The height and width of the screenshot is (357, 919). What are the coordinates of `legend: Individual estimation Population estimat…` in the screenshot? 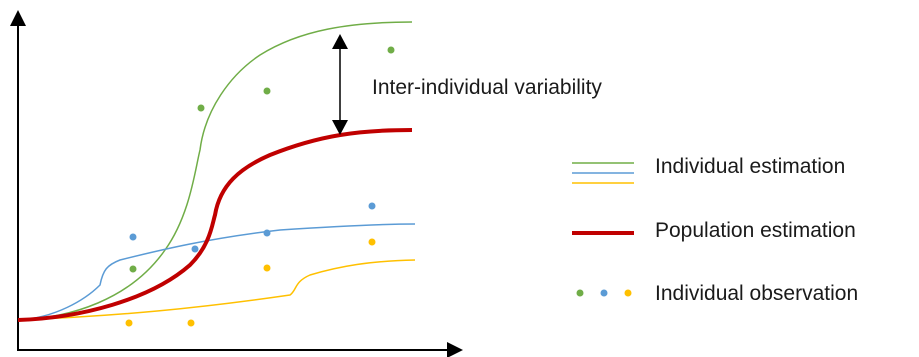 It's located at (715, 230).